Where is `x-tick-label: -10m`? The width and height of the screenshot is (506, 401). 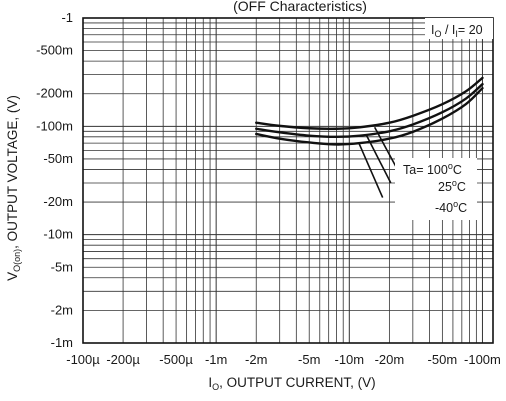 x-tick-label: -10m is located at coordinates (349, 359).